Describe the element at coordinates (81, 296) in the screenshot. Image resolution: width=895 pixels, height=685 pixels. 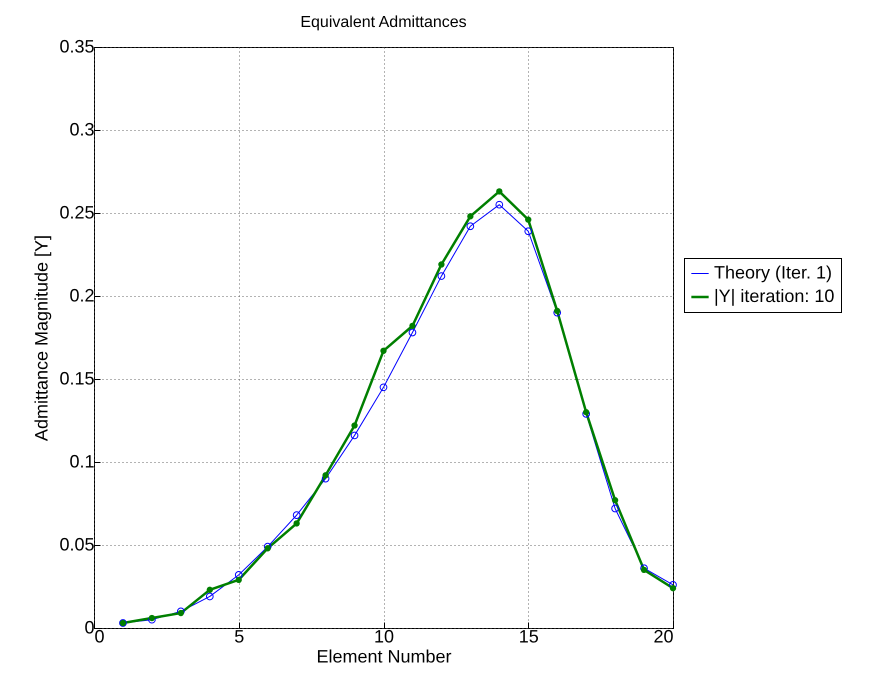
I see `y-tick-label: 0.2` at that location.